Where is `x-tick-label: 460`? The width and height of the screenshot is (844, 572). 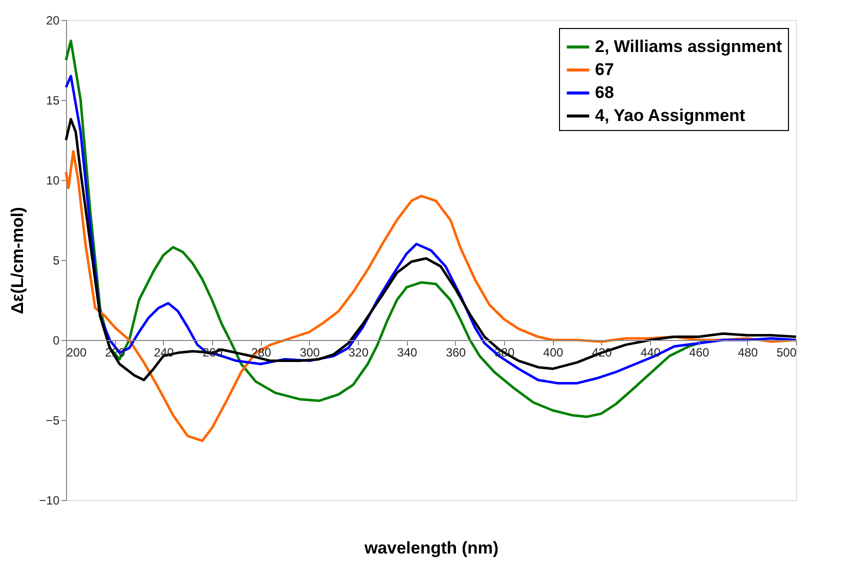
x-tick-label: 460 is located at coordinates (699, 353).